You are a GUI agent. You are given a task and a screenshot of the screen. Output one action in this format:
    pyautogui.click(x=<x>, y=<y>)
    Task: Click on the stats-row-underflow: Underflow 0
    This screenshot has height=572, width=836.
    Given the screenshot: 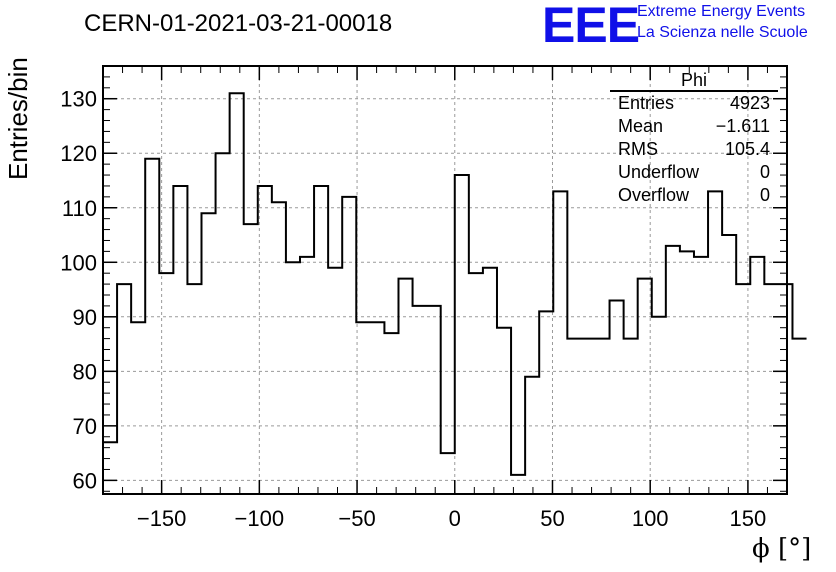 What is the action you would take?
    pyautogui.click(x=694, y=172)
    